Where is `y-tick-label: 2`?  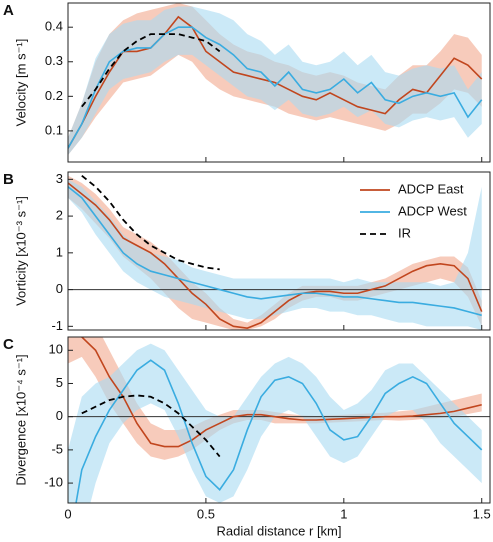
y-tick-label: 2 is located at coordinates (59, 215).